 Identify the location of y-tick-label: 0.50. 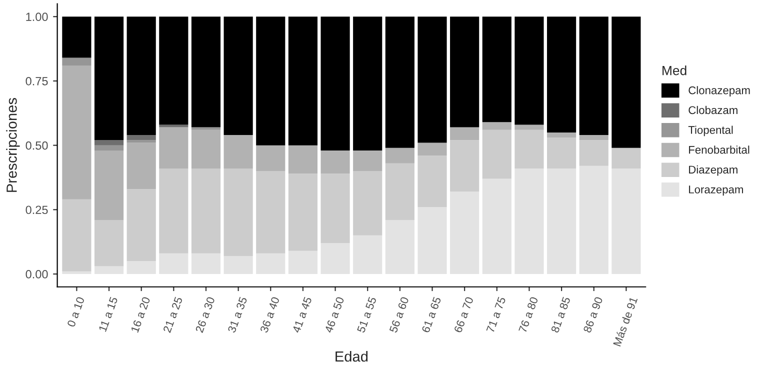
(37, 145).